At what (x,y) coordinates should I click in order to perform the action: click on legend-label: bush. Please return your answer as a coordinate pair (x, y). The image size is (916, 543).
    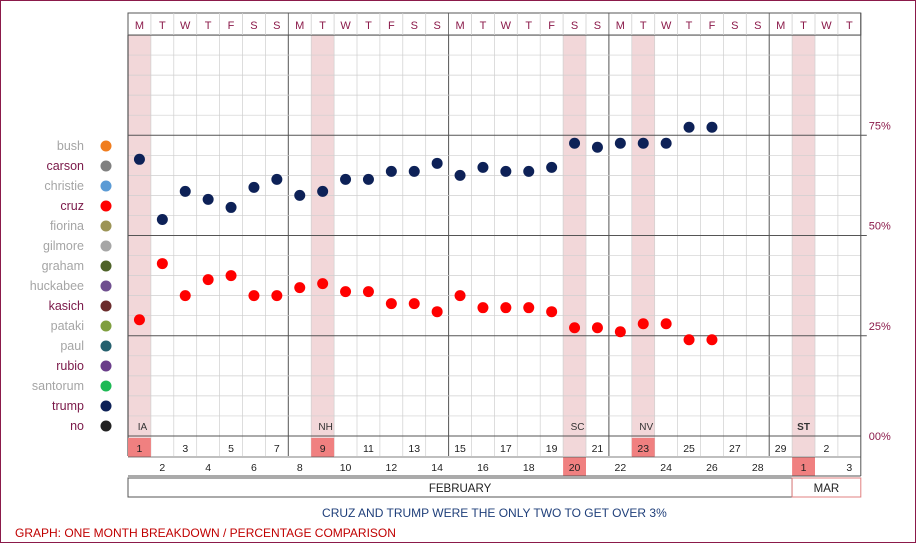
    Looking at the image, I should click on (70, 146).